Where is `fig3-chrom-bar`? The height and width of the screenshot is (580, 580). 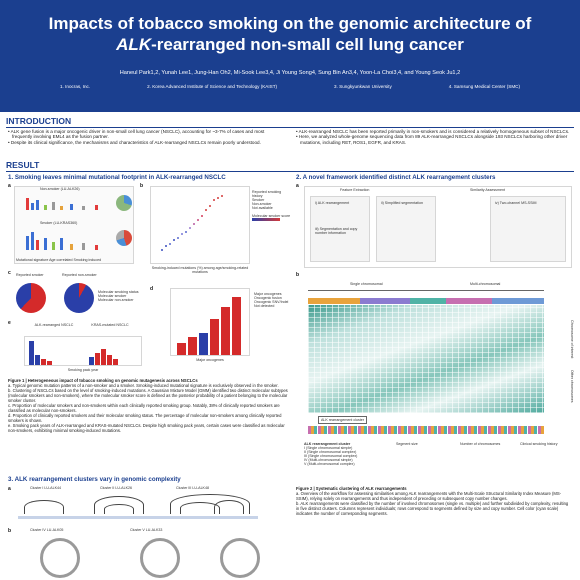
fig3-chrom-bar is located at coordinates (138, 517).